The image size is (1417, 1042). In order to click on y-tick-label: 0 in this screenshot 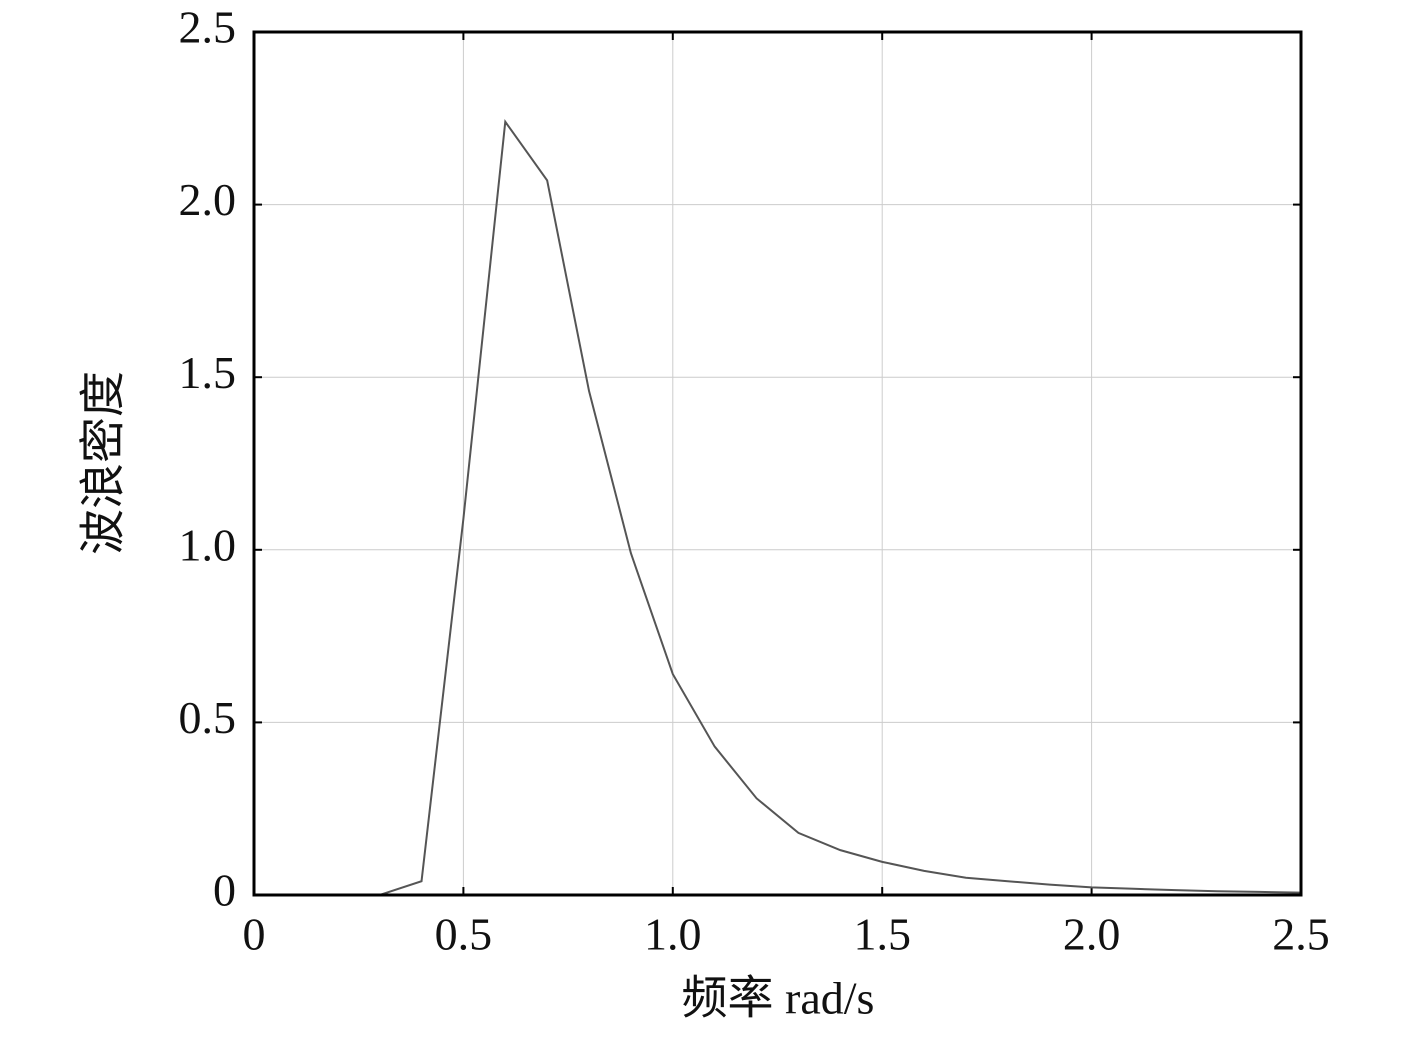, I will do `click(224, 890)`.